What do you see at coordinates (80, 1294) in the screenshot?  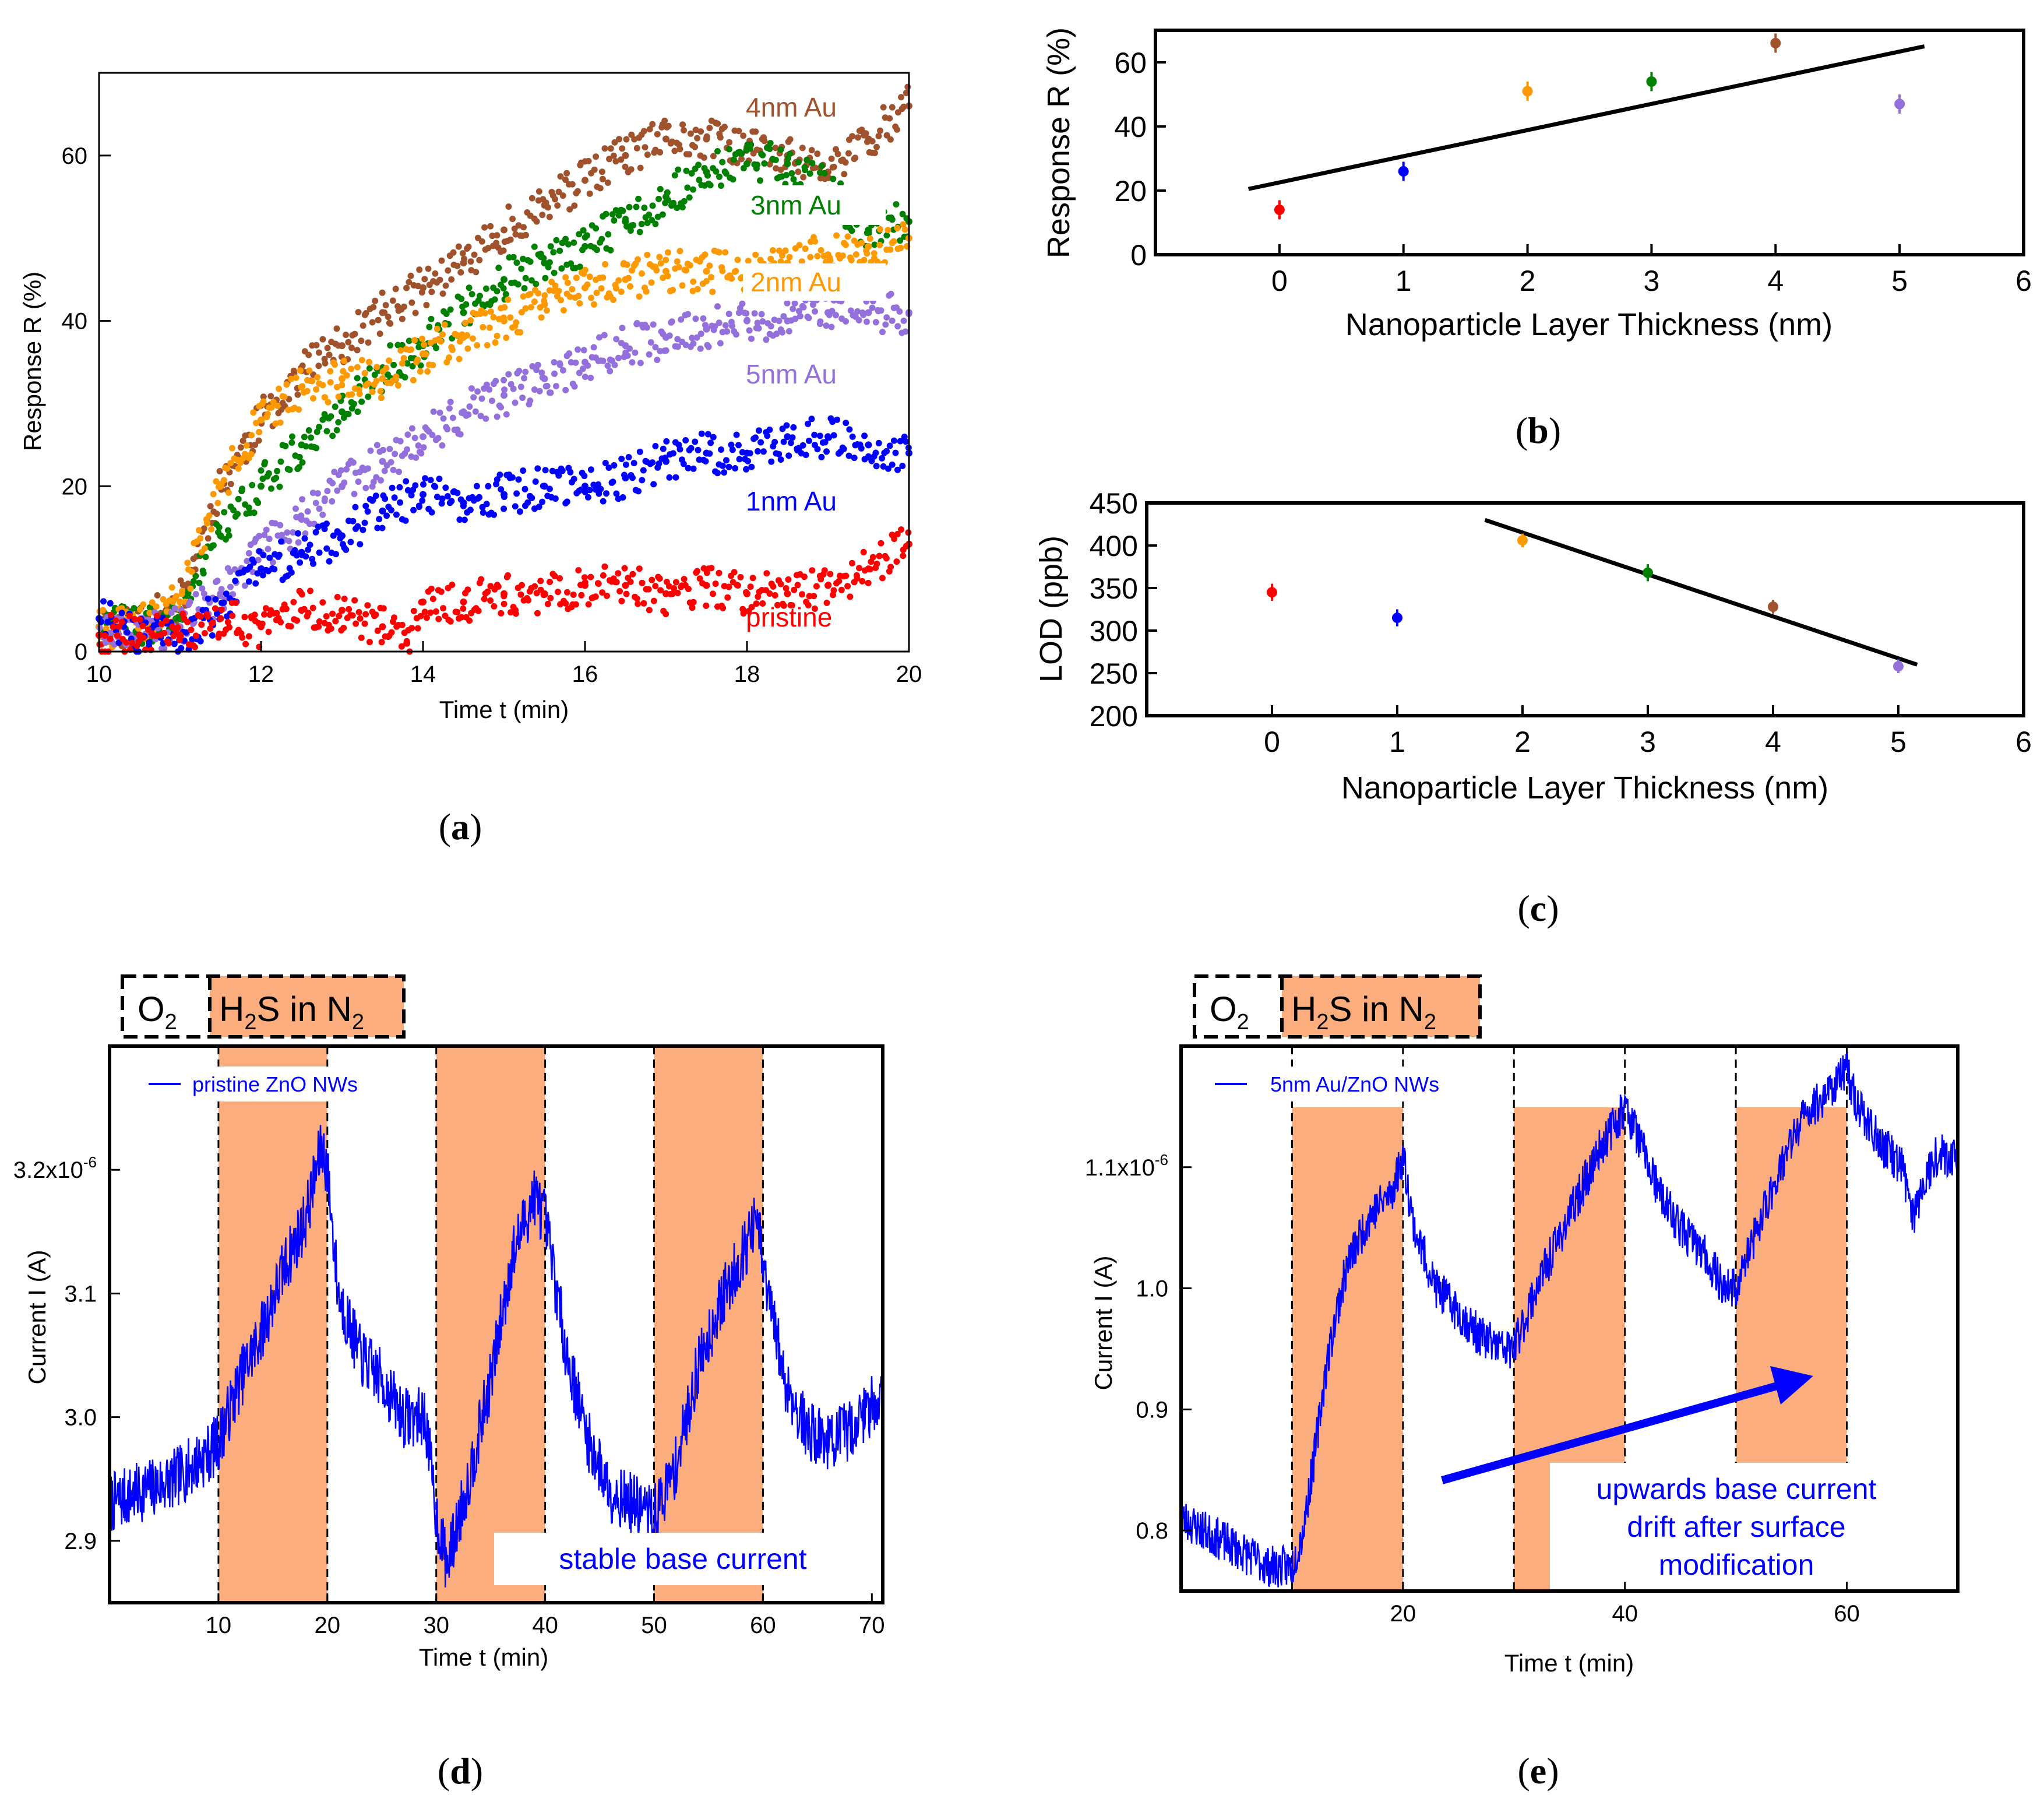 I see `y-tick-label: 3.1` at bounding box center [80, 1294].